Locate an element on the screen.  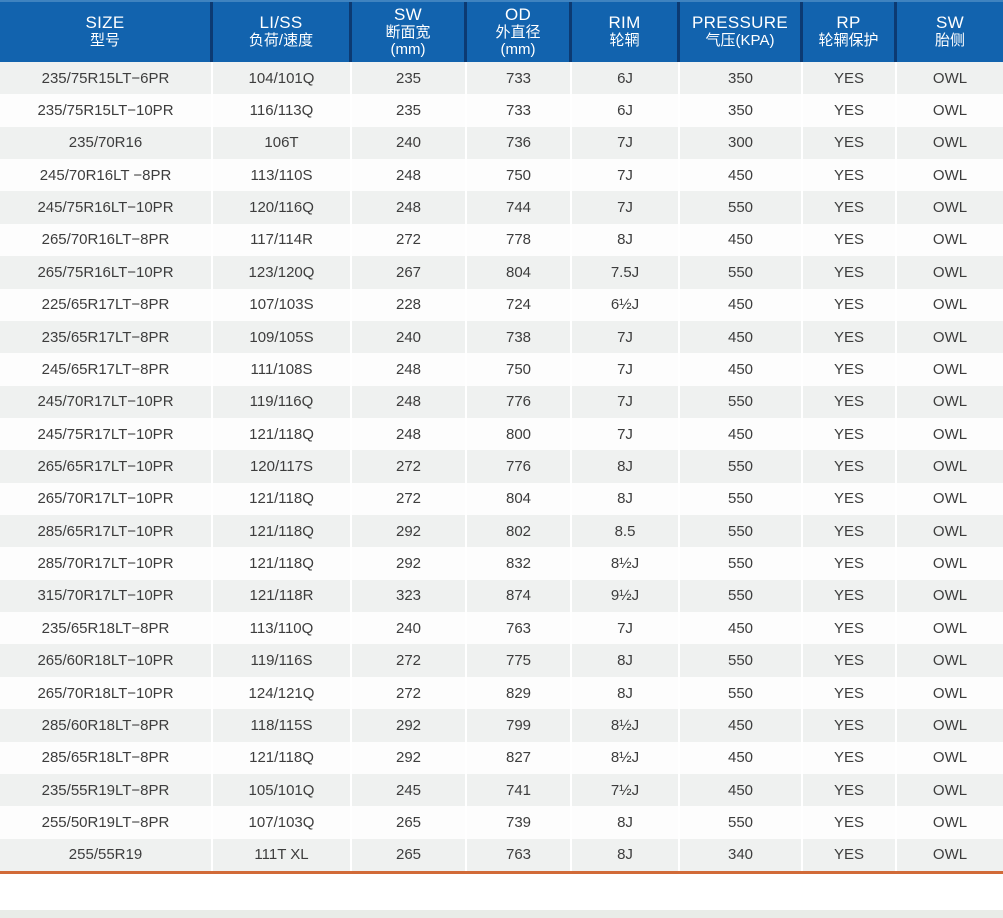
cell-od-mm: 738 is located at coordinates (519, 337).